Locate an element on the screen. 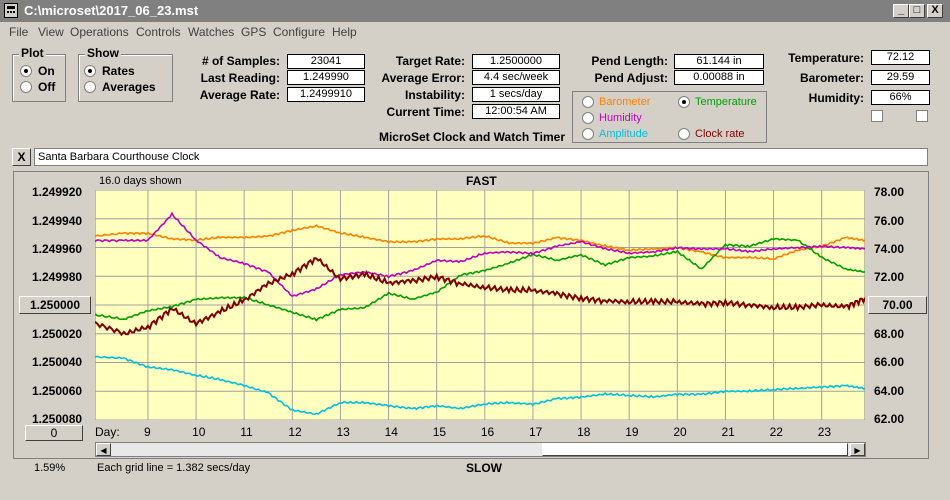 The image size is (950, 500). temperature-scale-button: 70.00 is located at coordinates (897, 305).